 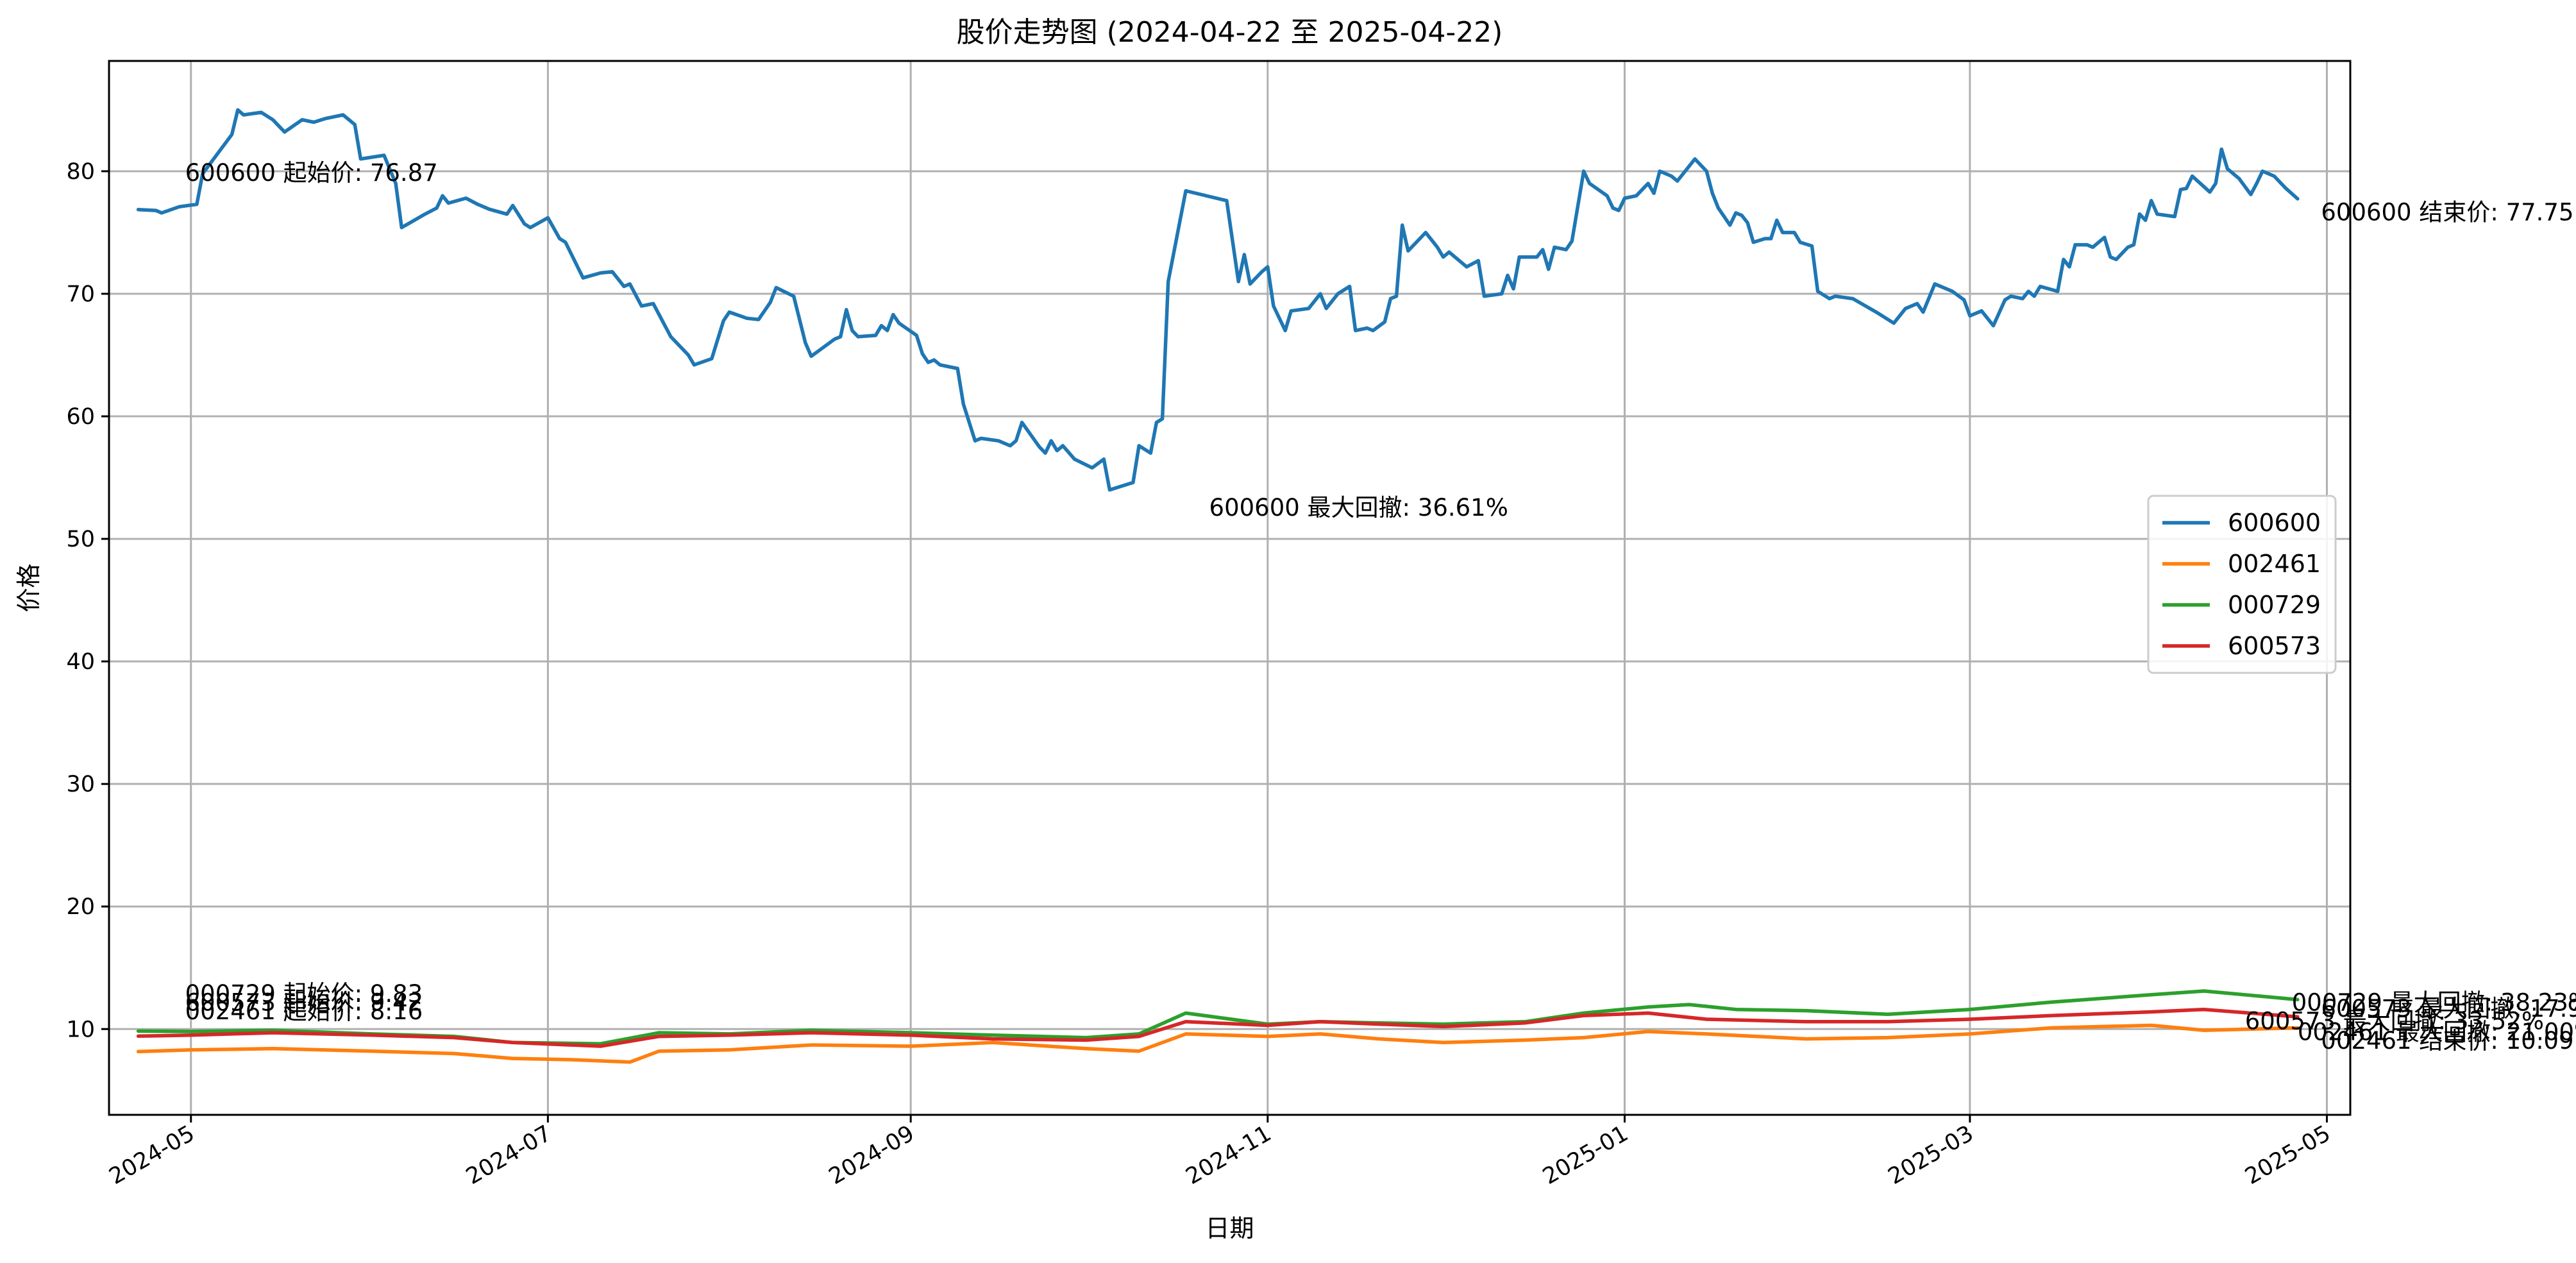 I want to click on annotation-label: 600600 最大回撤: 36.61%, so click(x=1358, y=508).